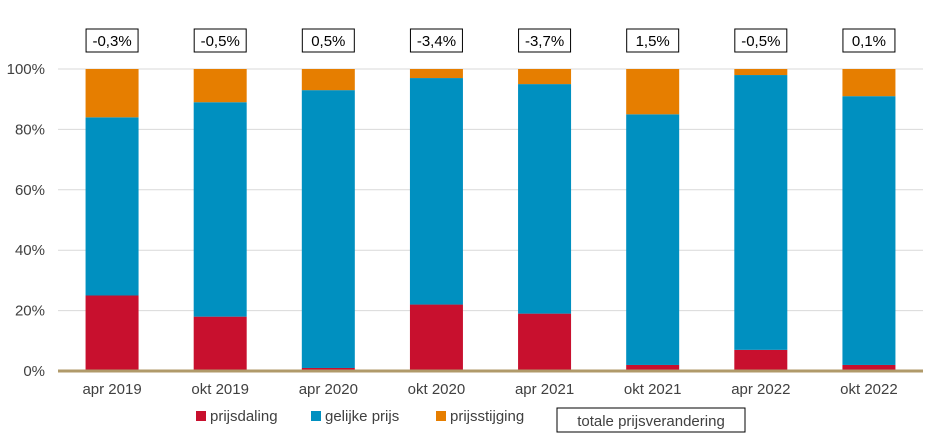 This screenshot has height=440, width=933. Describe the element at coordinates (490, 40) in the screenshot. I see `total-change-labels: -0,3% -0,5% 0,5% -3,4% -3,7% 1,5% -0,5% 0,1%` at that location.